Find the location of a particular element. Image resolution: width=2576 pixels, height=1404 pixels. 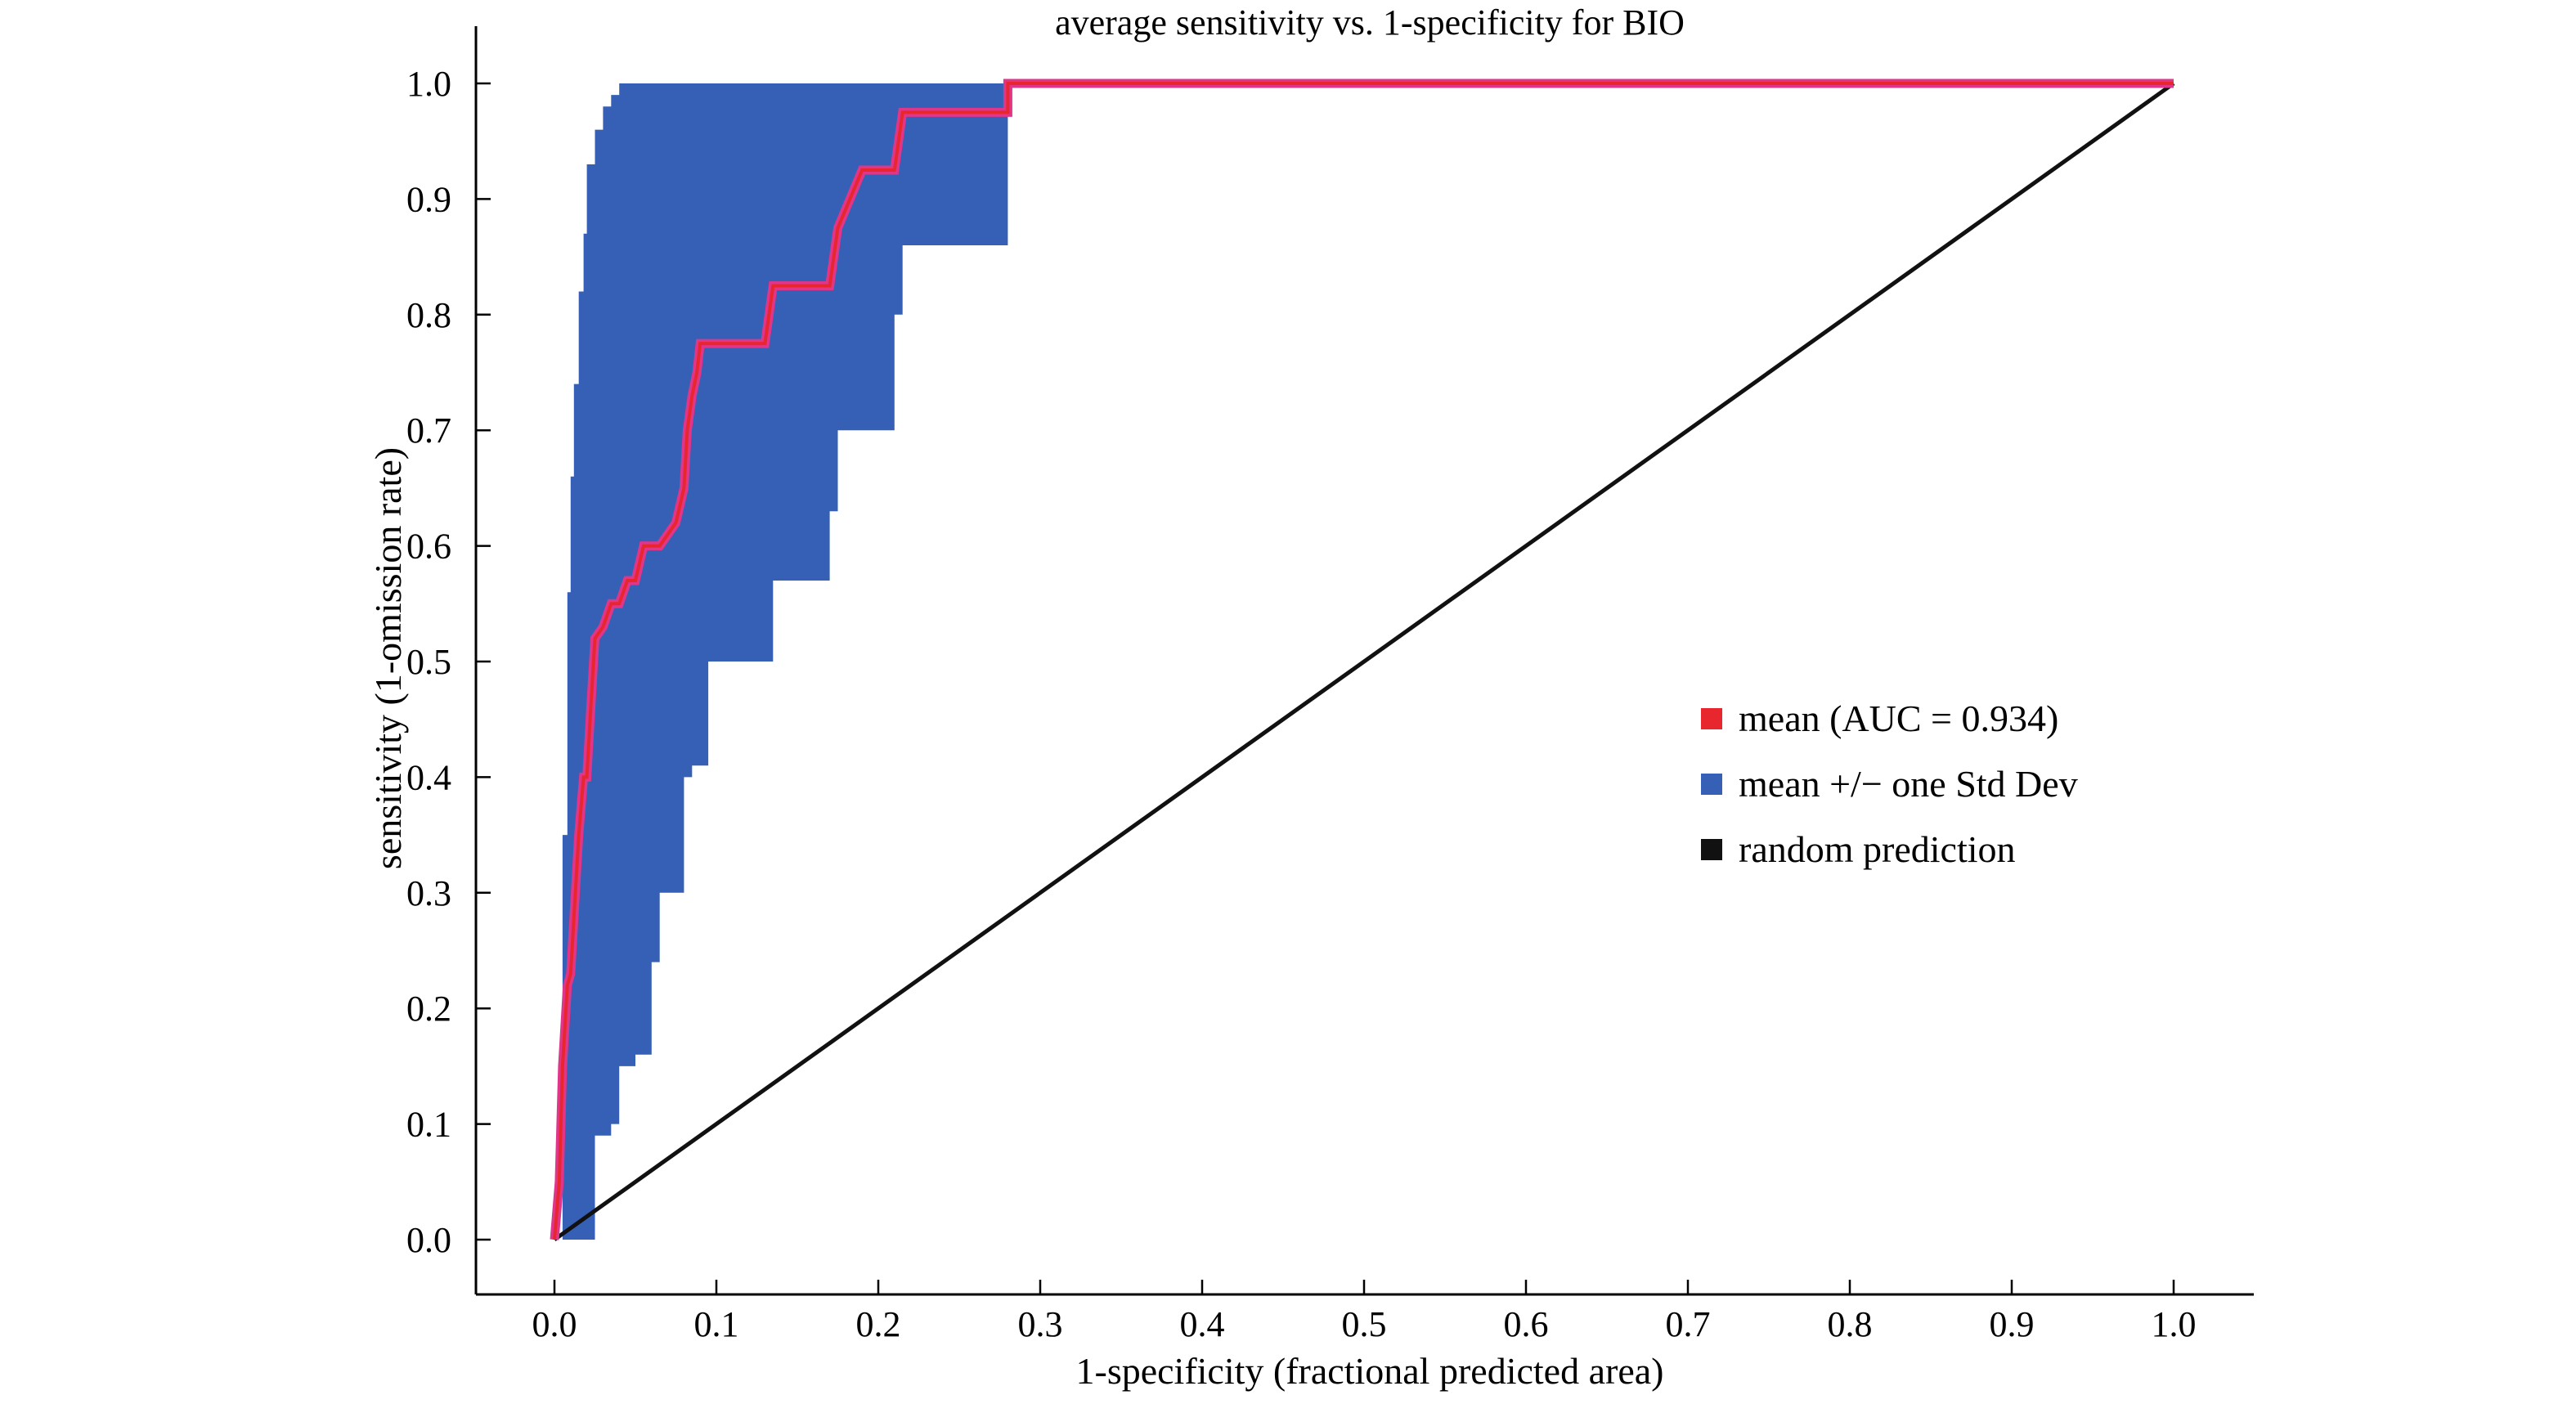

y-tick-label: 0.2 is located at coordinates (428, 1009).